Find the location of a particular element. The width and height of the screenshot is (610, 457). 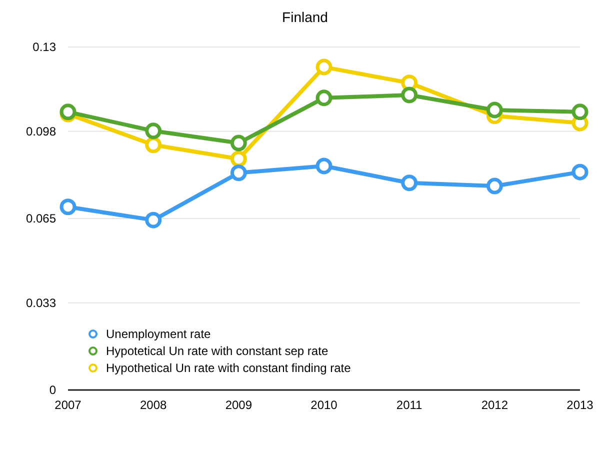

x-tick-label: 2009 is located at coordinates (238, 405).